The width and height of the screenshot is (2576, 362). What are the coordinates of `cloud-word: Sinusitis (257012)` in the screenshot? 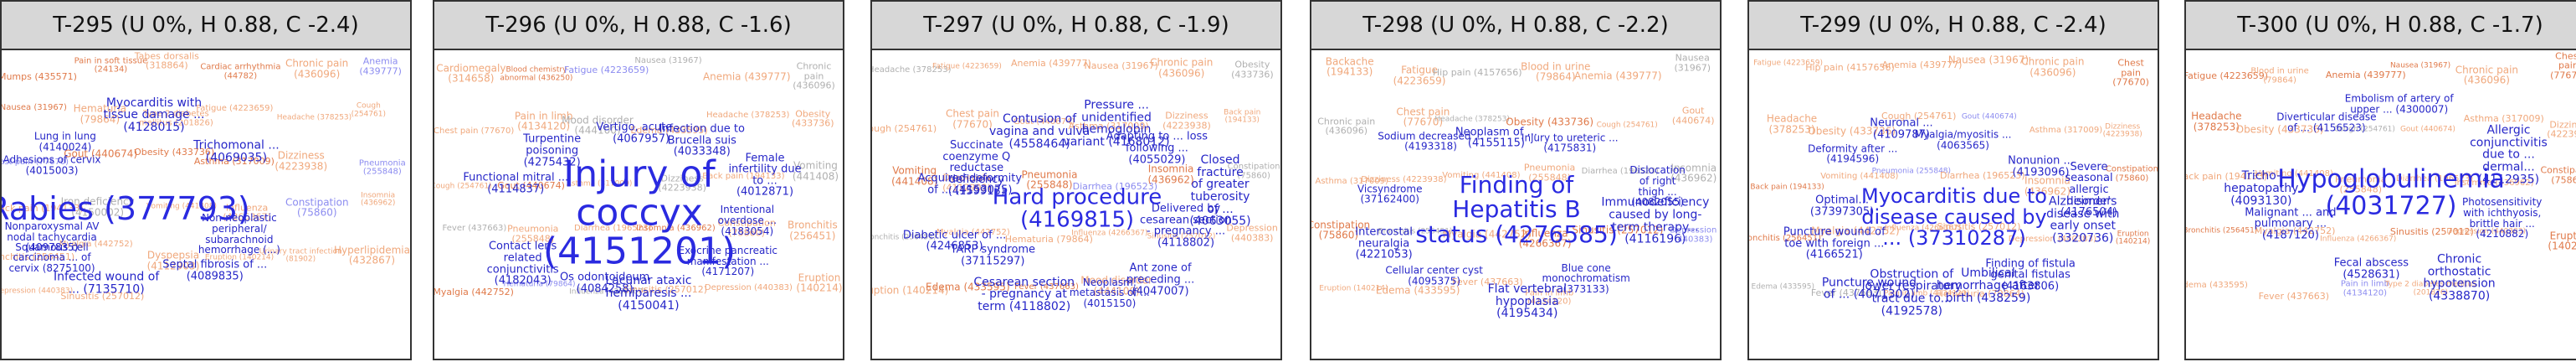 It's located at (1979, 226).